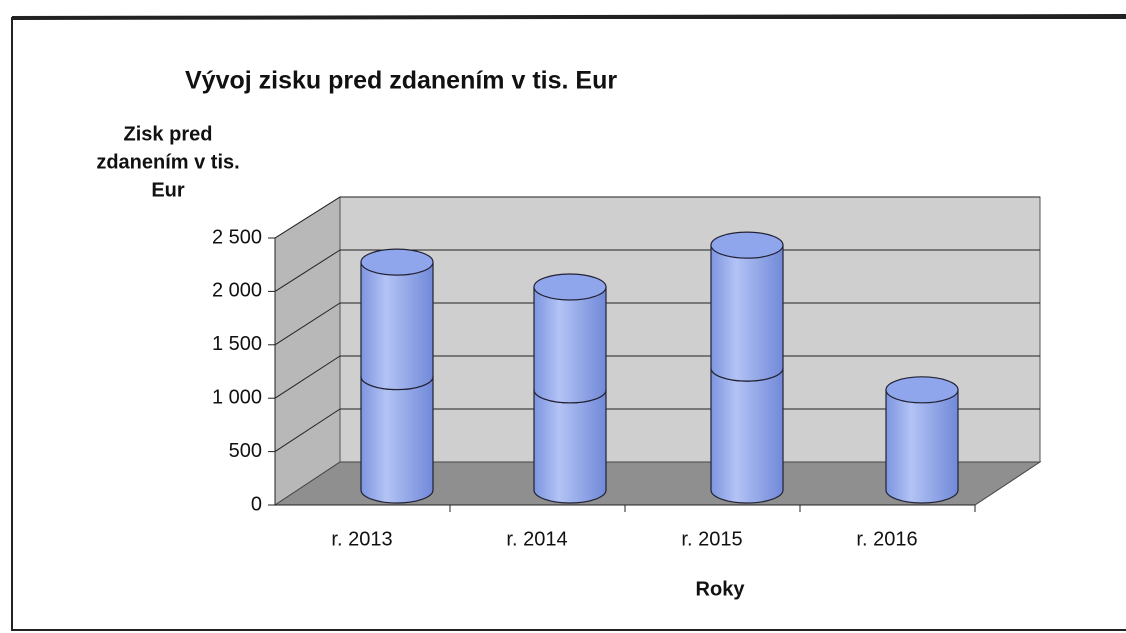 Image resolution: width=1126 pixels, height=633 pixels. What do you see at coordinates (886, 539) in the screenshot?
I see `x-tick-label: r. 2016` at bounding box center [886, 539].